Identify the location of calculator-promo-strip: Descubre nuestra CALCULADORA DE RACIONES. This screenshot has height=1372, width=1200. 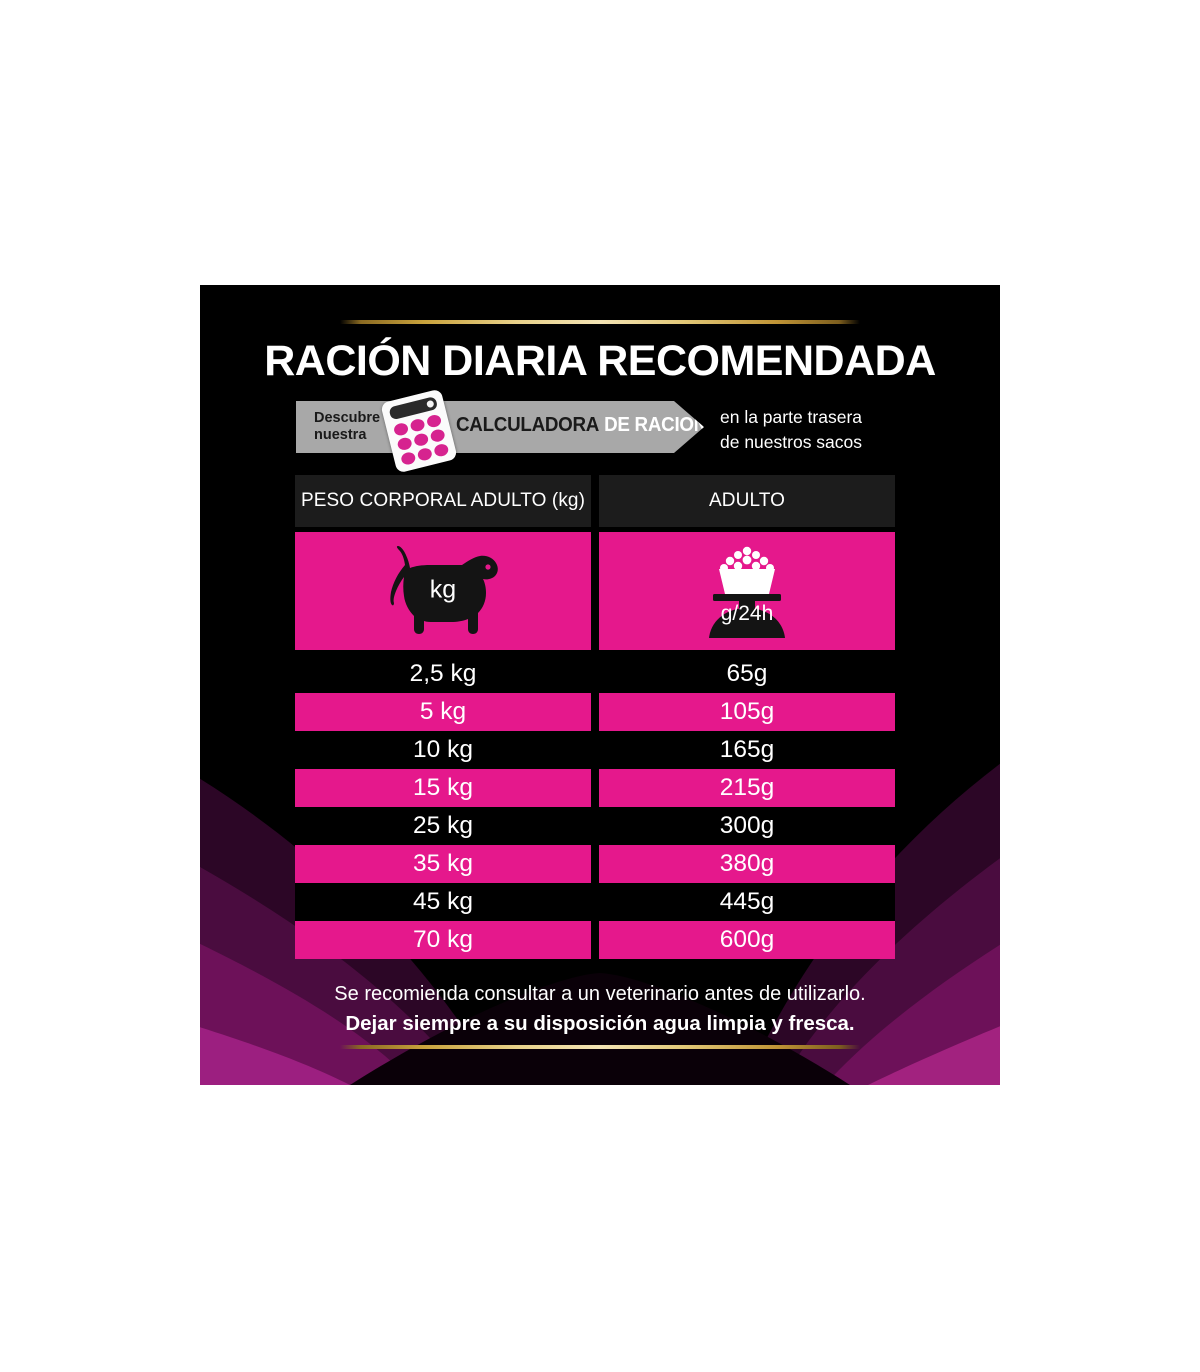
(600, 431).